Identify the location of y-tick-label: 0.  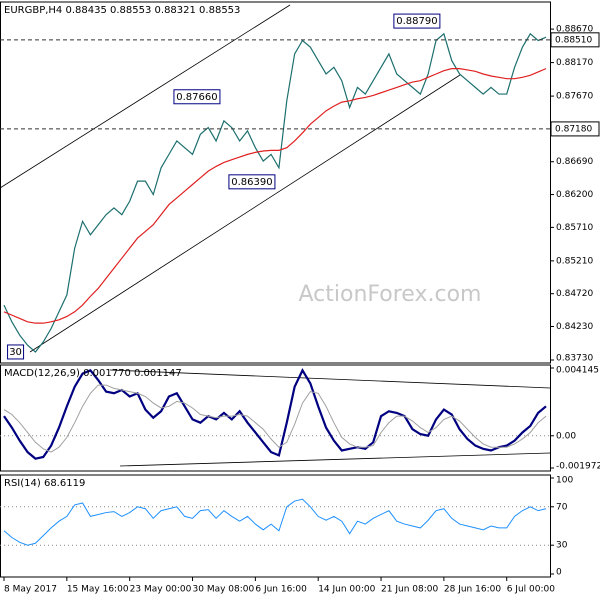
(559, 573).